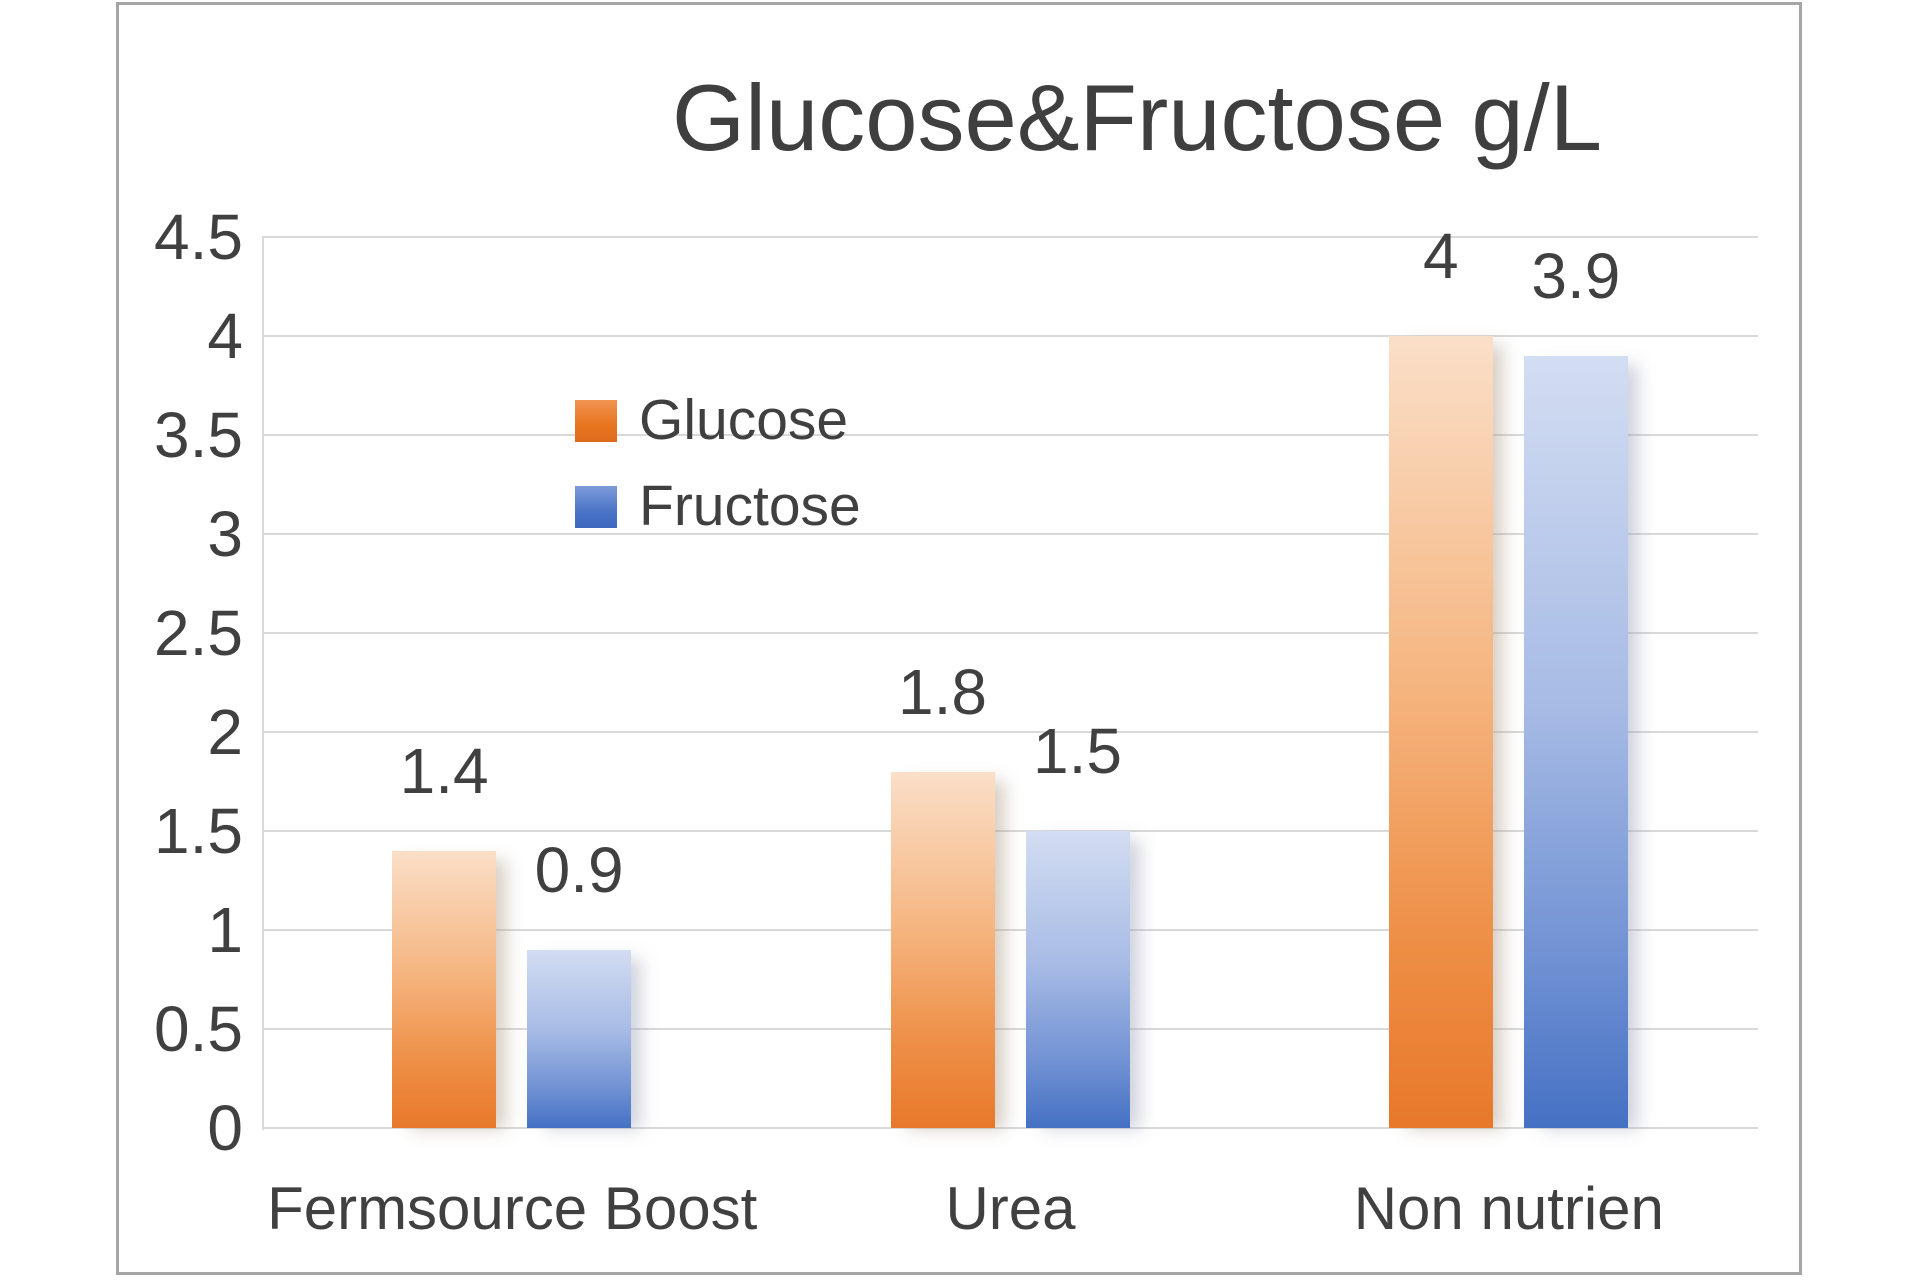 This screenshot has height=1280, width=1920. Describe the element at coordinates (750, 506) in the screenshot. I see `legend-label-fructose: Fructose` at that location.